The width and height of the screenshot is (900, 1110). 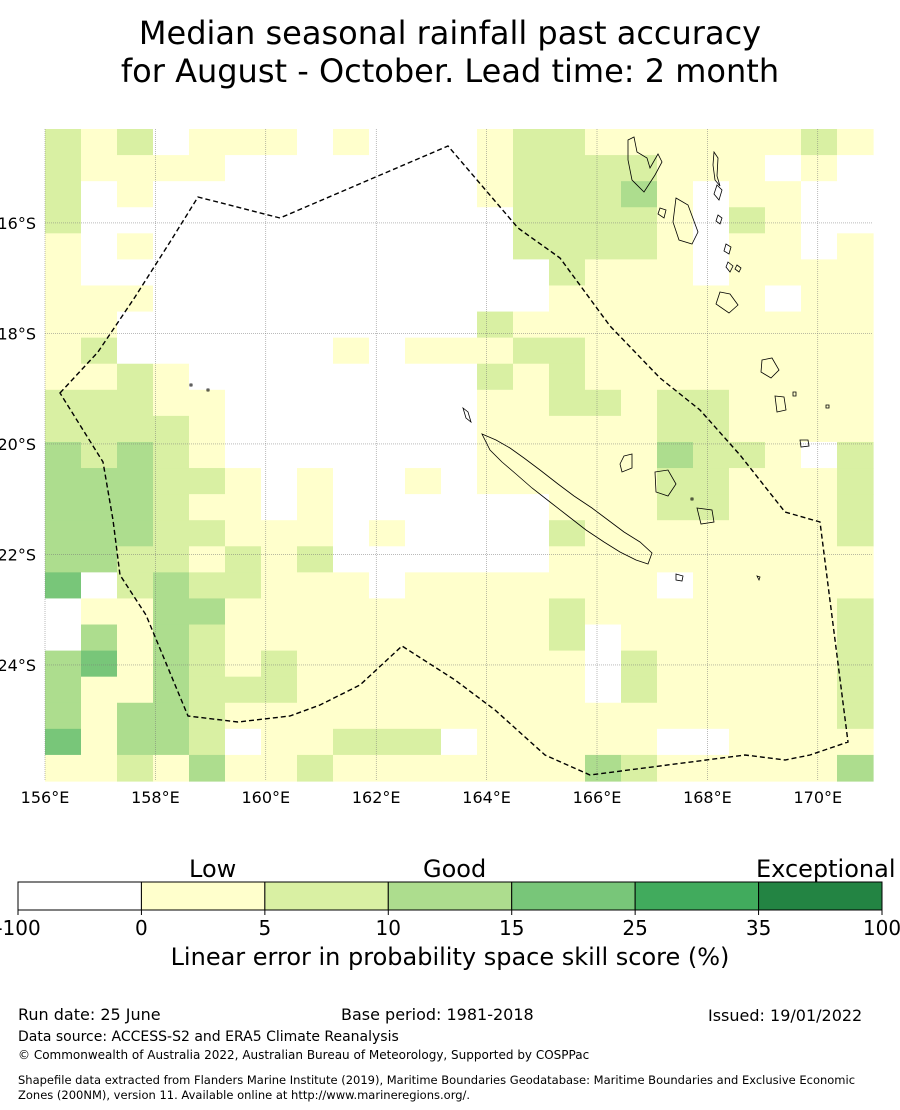 I want to click on x-tick-label: 168°E, so click(x=707, y=797).